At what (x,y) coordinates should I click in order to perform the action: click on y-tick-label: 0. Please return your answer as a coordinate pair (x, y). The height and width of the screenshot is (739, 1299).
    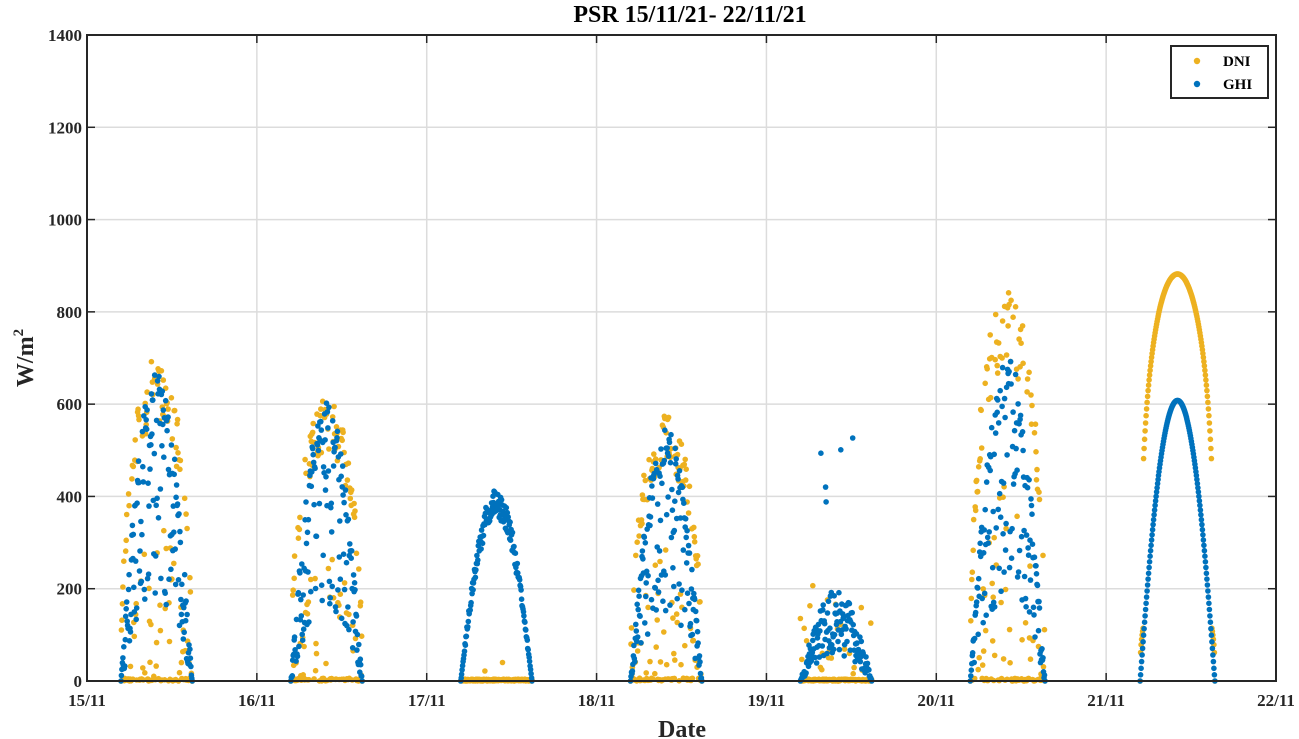
    Looking at the image, I should click on (78, 681).